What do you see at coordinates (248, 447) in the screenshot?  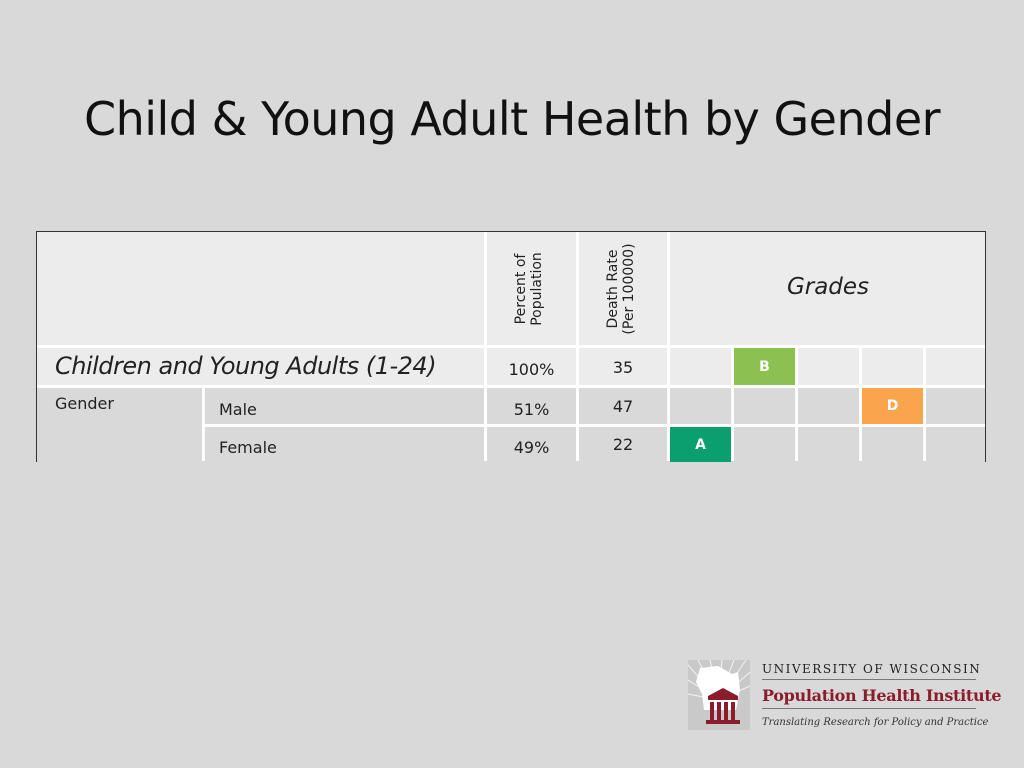 I see `female-row-label: Female` at bounding box center [248, 447].